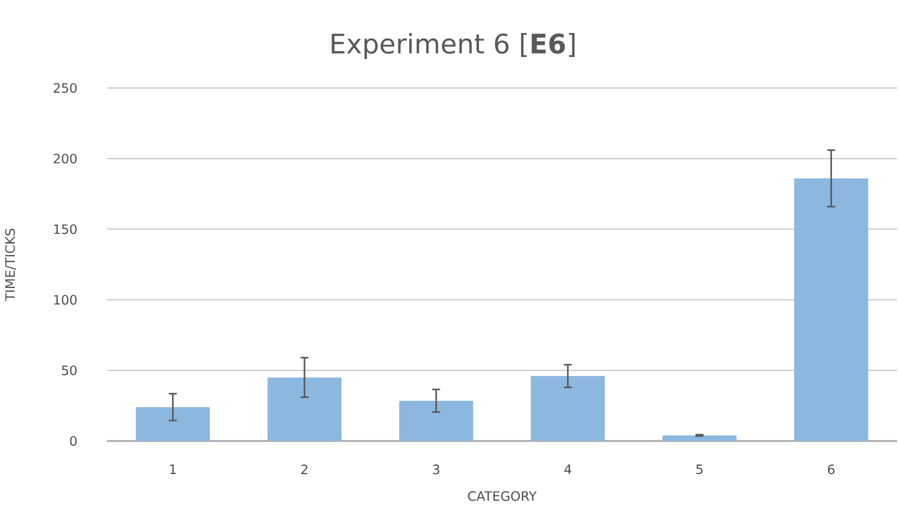  I want to click on x-tick-label: 5, so click(699, 469).